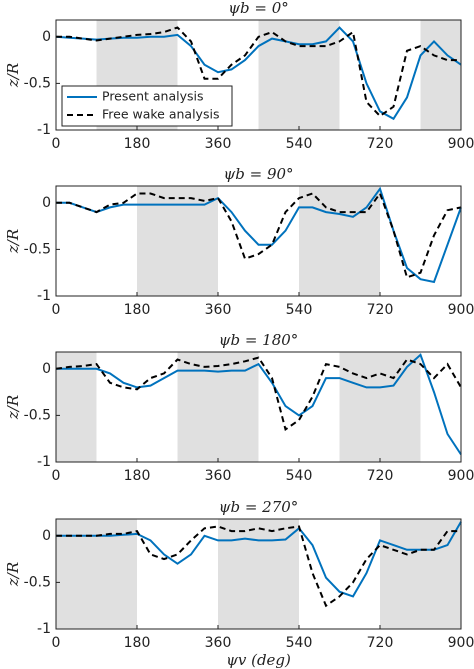 This screenshot has height=669, width=474. What do you see at coordinates (259, 340) in the screenshot?
I see `subplot-title: ψb = 180°` at bounding box center [259, 340].